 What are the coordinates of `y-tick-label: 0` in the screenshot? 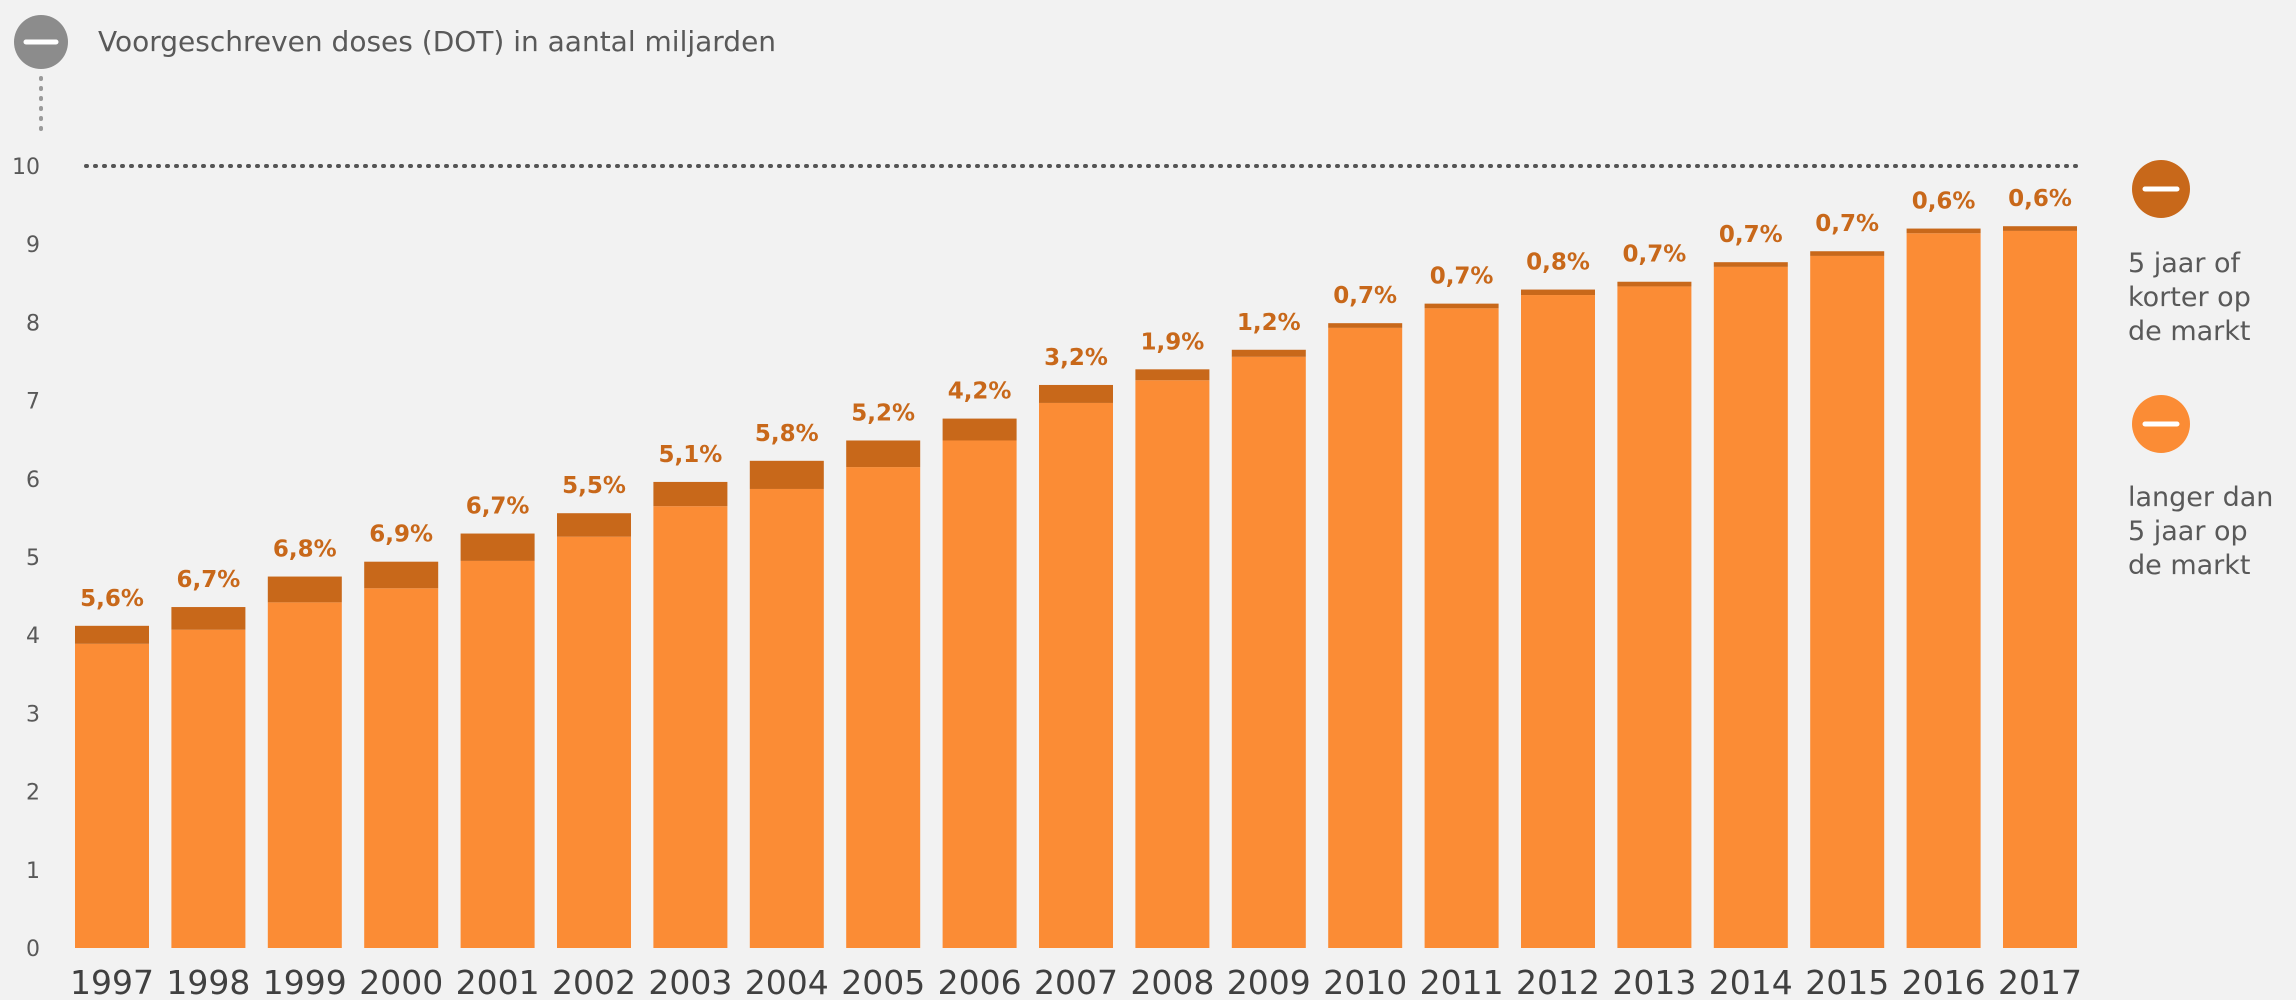 It's located at (33, 949).